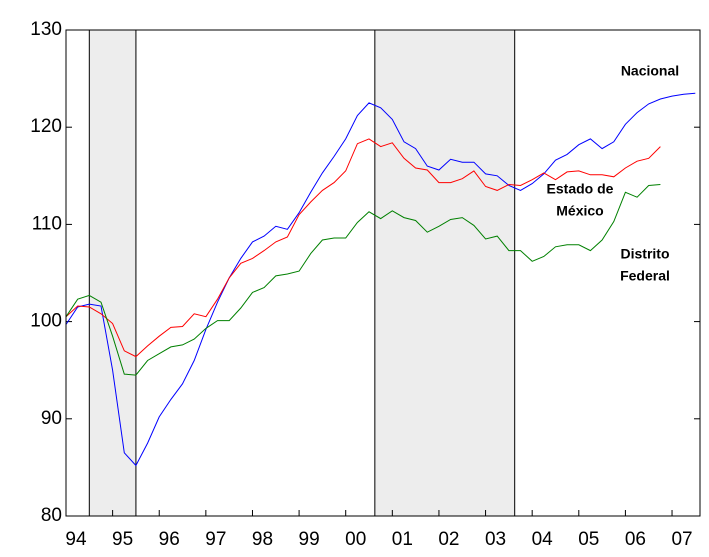 The width and height of the screenshot is (709, 557). I want to click on series-annotation: Distrito, so click(645, 254).